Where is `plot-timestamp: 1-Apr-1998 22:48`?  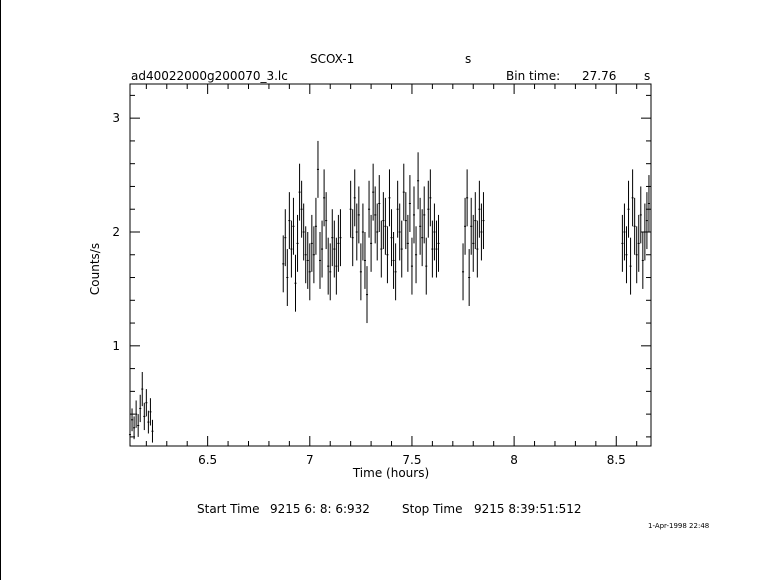 plot-timestamp: 1-Apr-1998 22:48 is located at coordinates (679, 526).